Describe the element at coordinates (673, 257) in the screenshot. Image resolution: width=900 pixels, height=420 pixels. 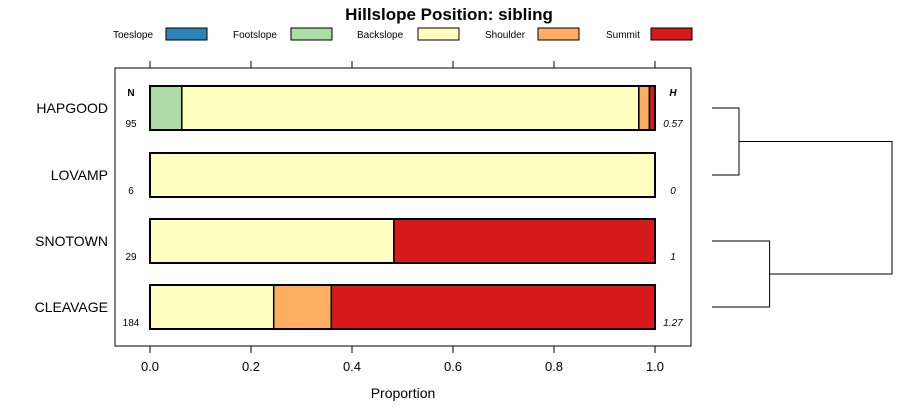
I see `h-value-snotown: 1` at that location.